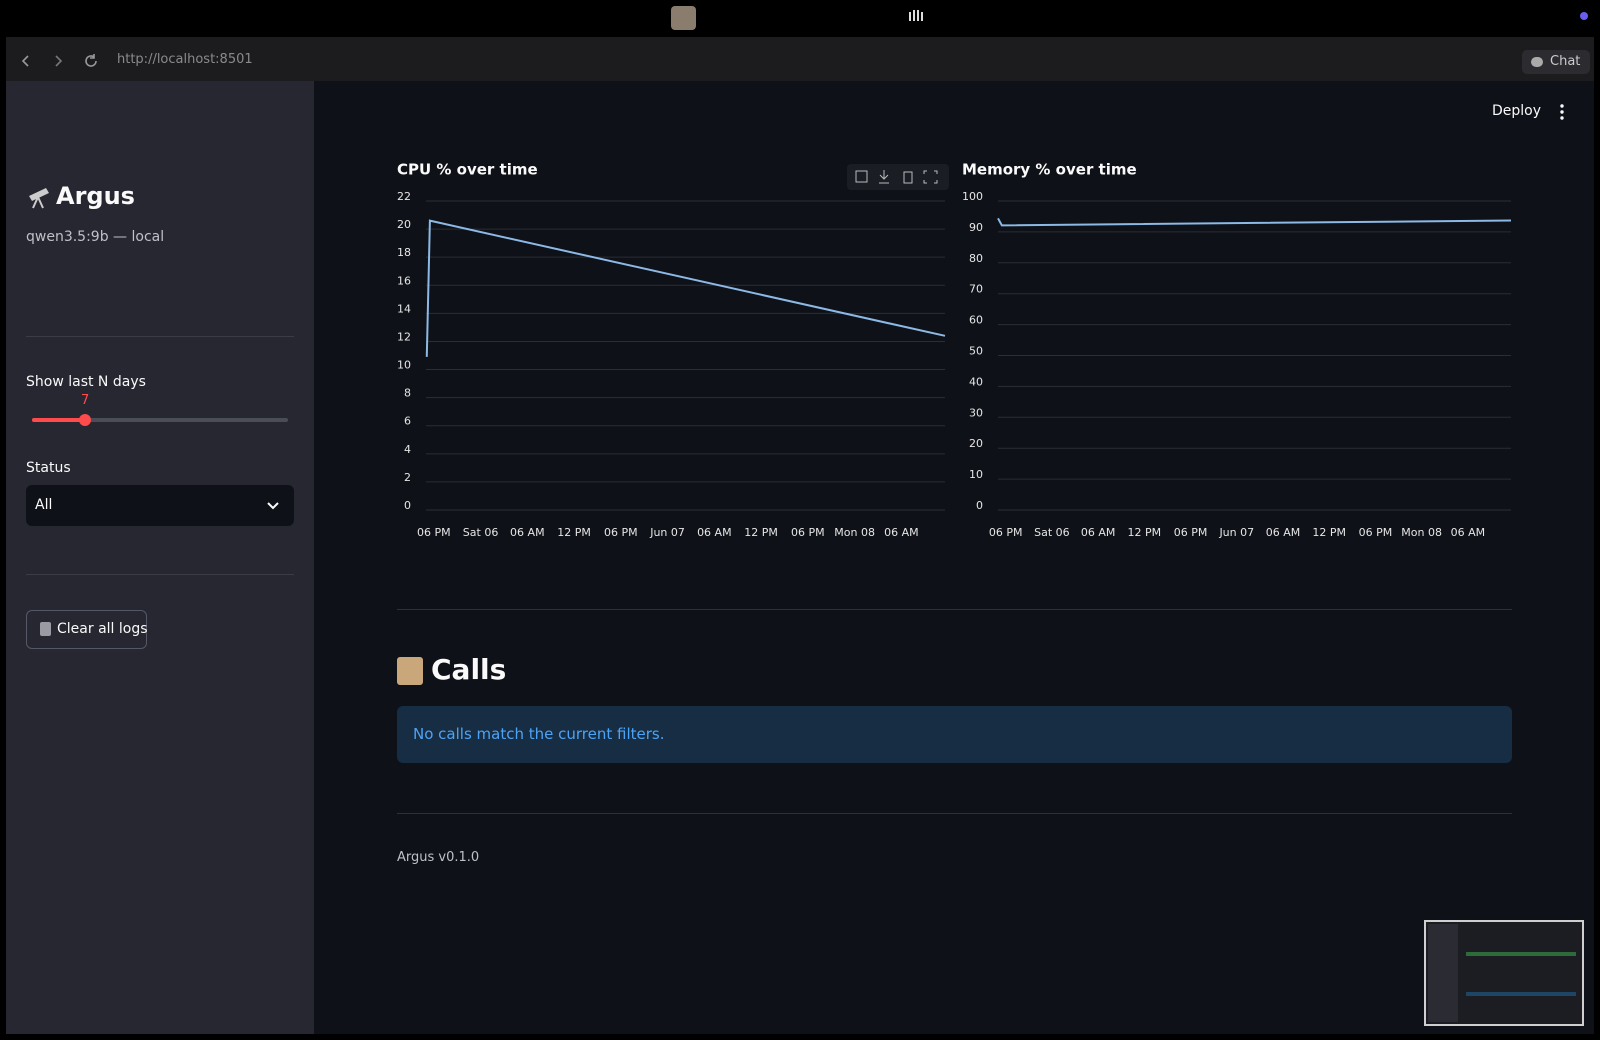 The height and width of the screenshot is (1040, 1600). What do you see at coordinates (95, 237) in the screenshot?
I see `model-subtitle: qwen3.5:9b — local` at bounding box center [95, 237].